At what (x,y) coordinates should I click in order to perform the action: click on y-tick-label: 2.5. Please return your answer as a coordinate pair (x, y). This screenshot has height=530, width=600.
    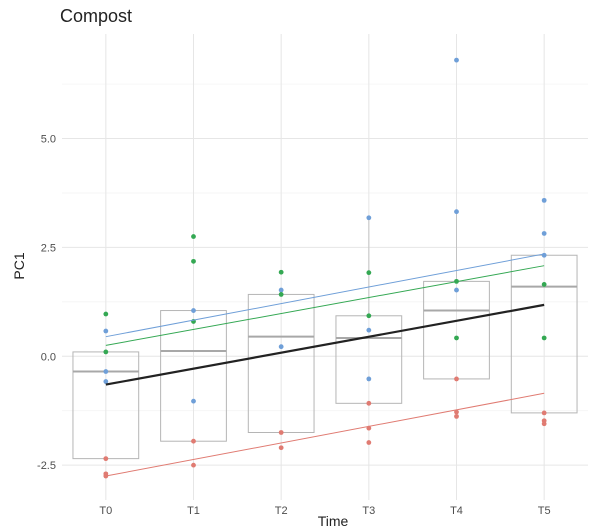
    Looking at the image, I should click on (48, 248).